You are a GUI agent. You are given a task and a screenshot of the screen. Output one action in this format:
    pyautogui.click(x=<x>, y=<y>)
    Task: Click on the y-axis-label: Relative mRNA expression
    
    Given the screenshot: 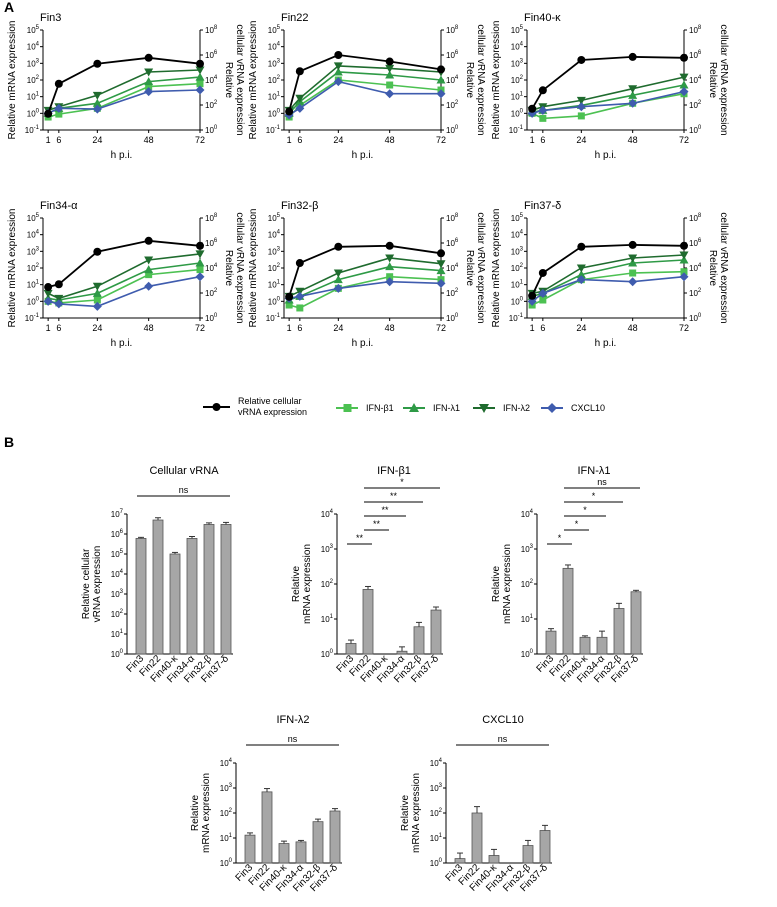 What is the action you would take?
    pyautogui.click(x=496, y=268)
    